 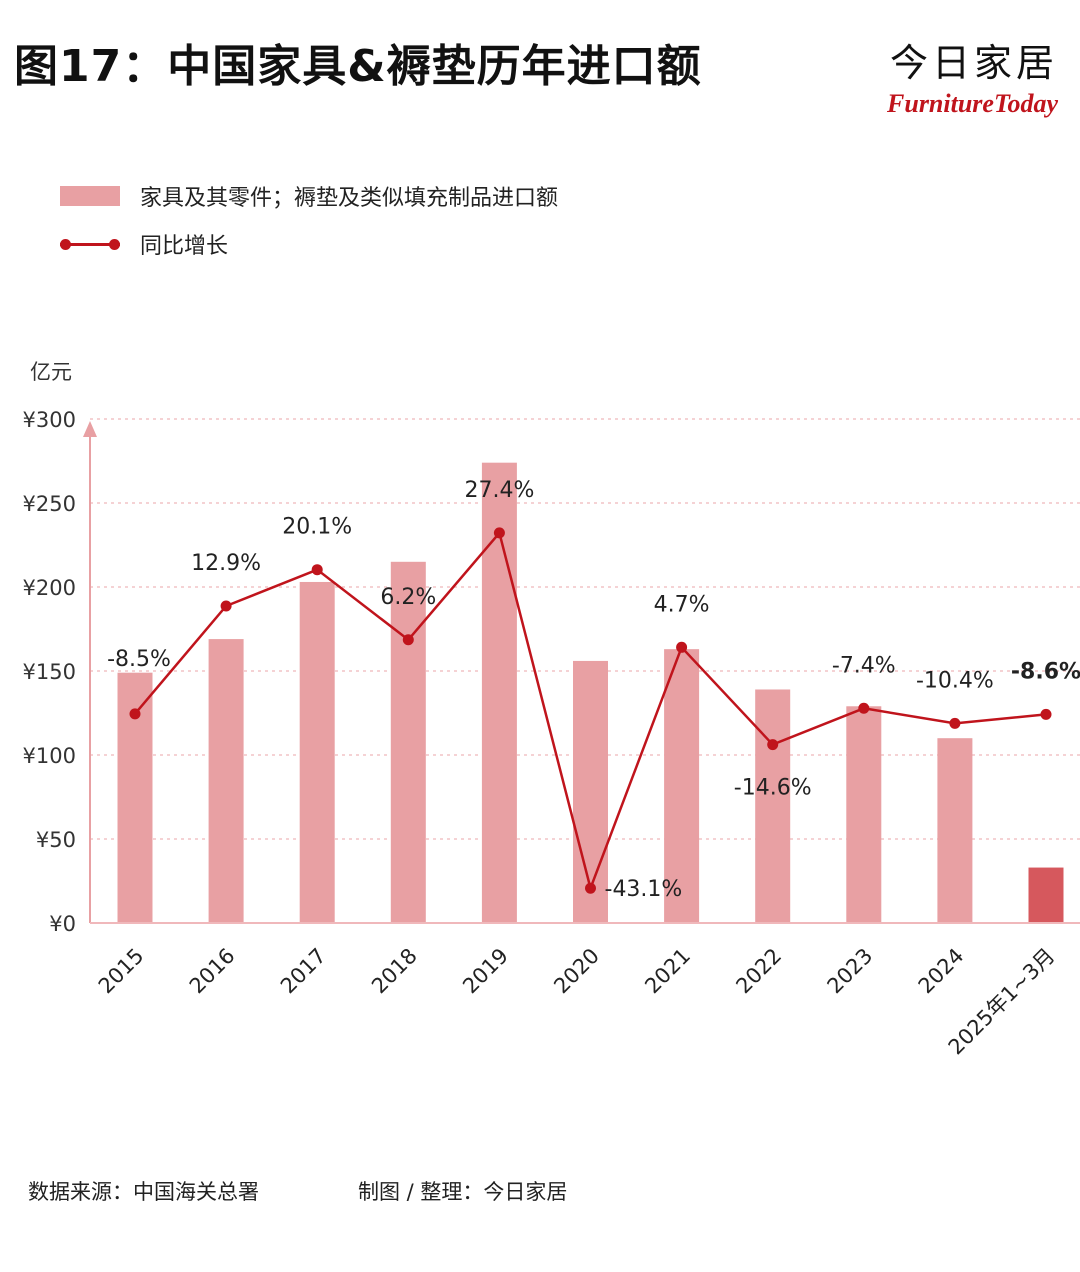 What do you see at coordinates (1045, 671) in the screenshot?
I see `growth-label-2025年1~3月: -8.6%` at bounding box center [1045, 671].